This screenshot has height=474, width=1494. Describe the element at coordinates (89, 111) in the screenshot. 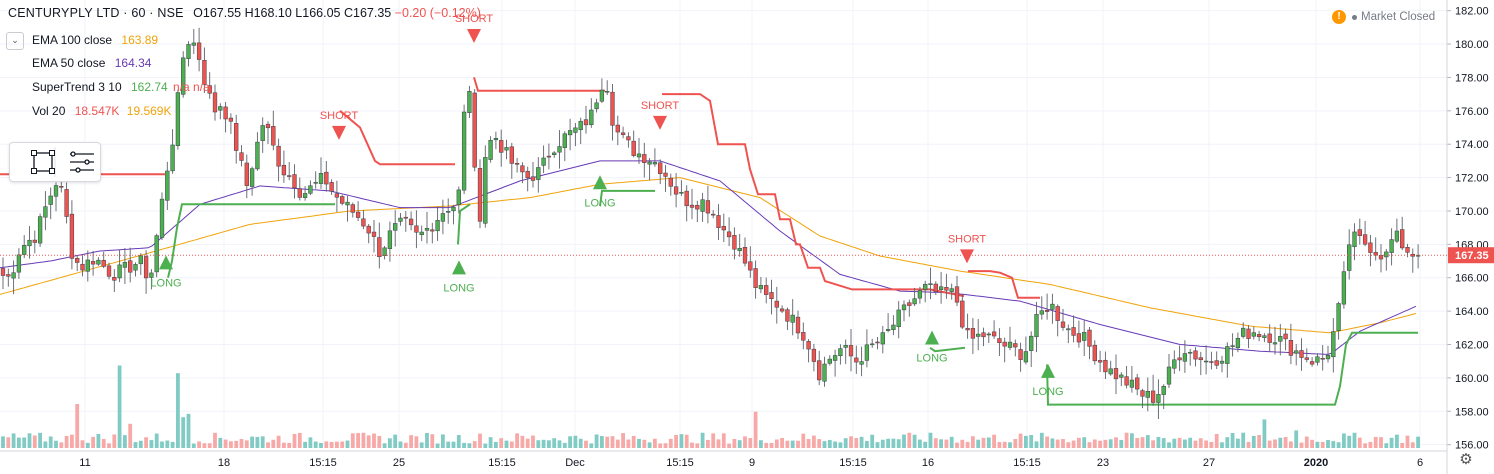

I see `indicator-volume: Vol 20 18.547K 19.569K` at that location.